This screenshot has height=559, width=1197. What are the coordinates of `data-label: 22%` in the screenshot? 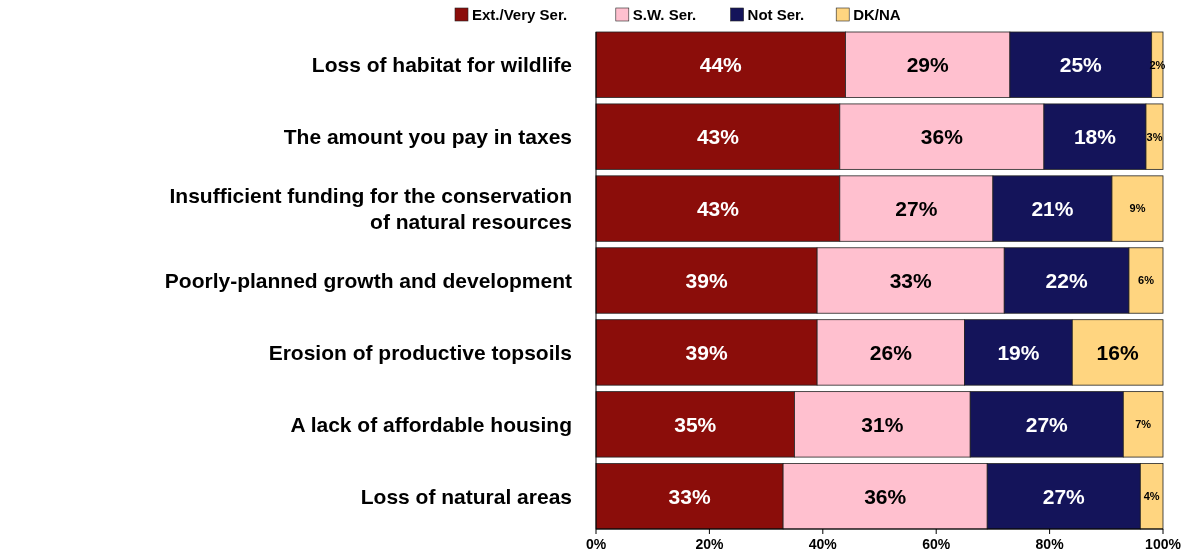 It's located at (1066, 280).